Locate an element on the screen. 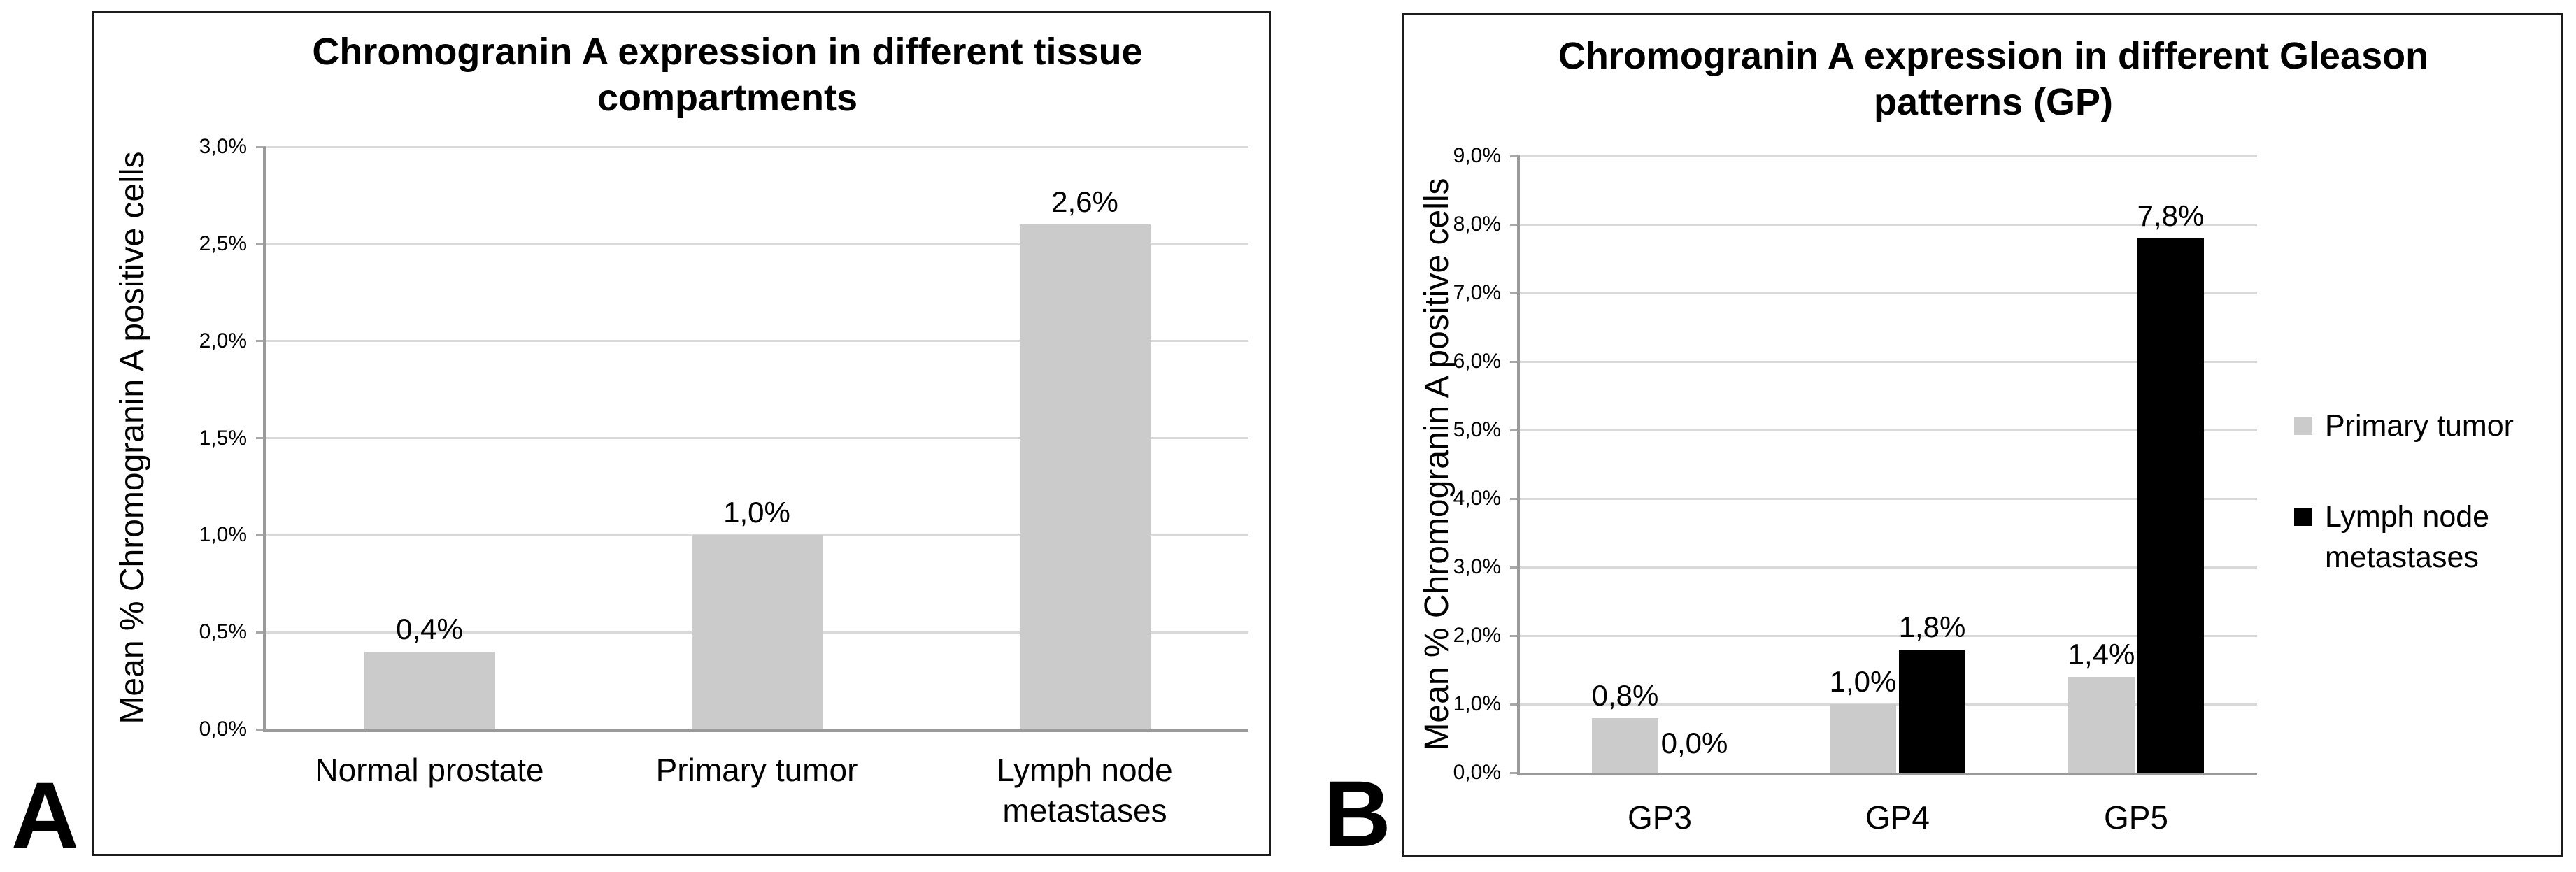 This screenshot has width=2576, height=872. panel-a-letter: A is located at coordinates (45, 816).